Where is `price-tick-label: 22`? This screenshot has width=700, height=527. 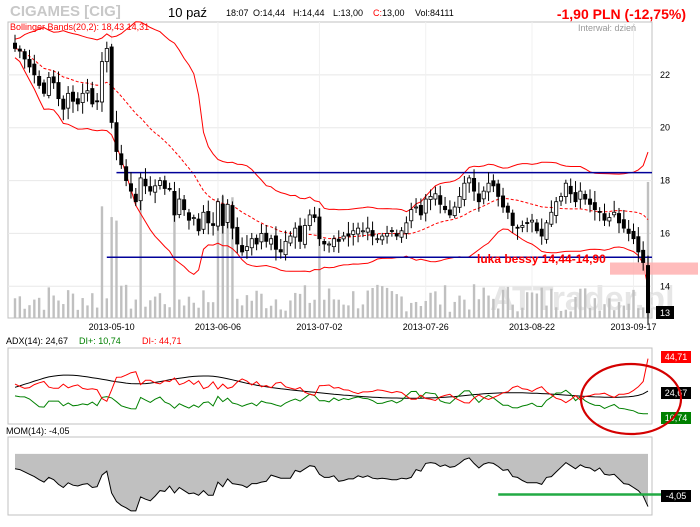 price-tick-label: 22 is located at coordinates (665, 75).